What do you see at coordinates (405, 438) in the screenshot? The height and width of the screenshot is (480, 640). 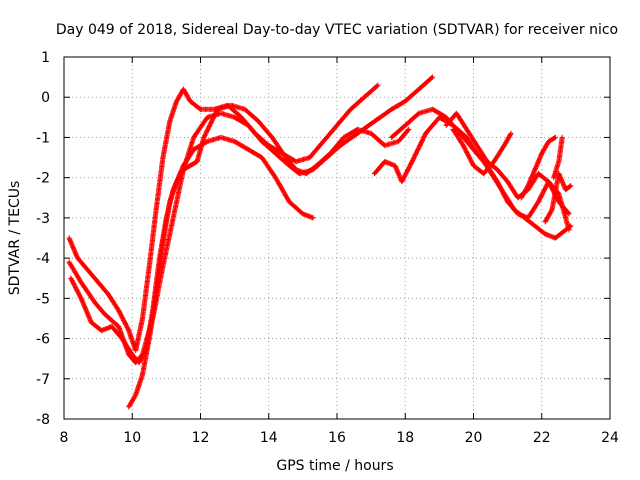 I see `x-tick-label: 18` at bounding box center [405, 438].